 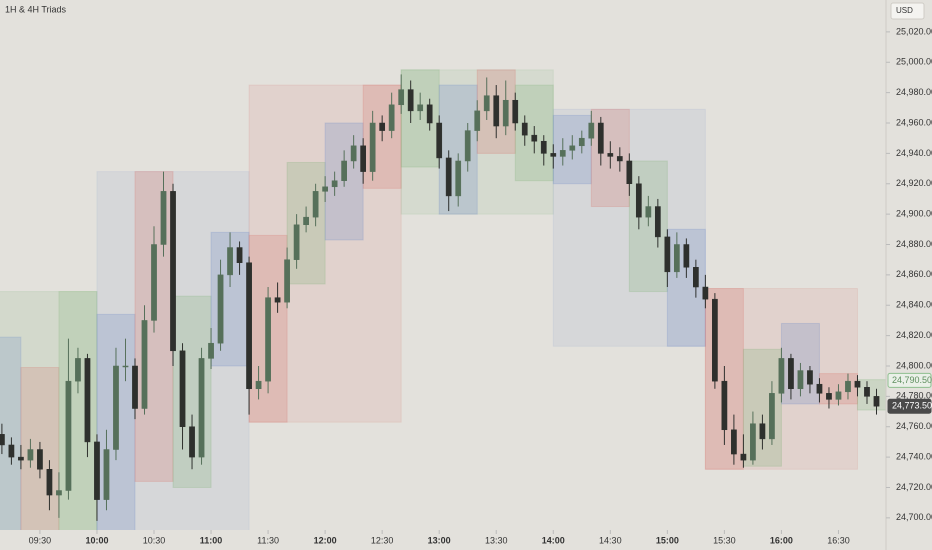 I want to click on x-tick-label: 11:00, so click(x=211, y=540).